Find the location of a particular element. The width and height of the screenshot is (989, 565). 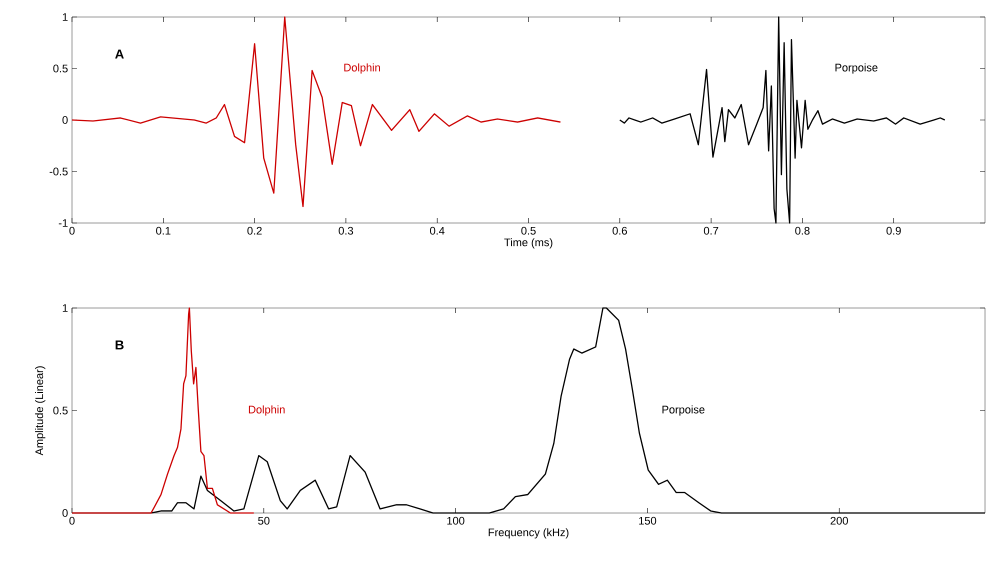

x-tick-label: 0.7 is located at coordinates (711, 230).